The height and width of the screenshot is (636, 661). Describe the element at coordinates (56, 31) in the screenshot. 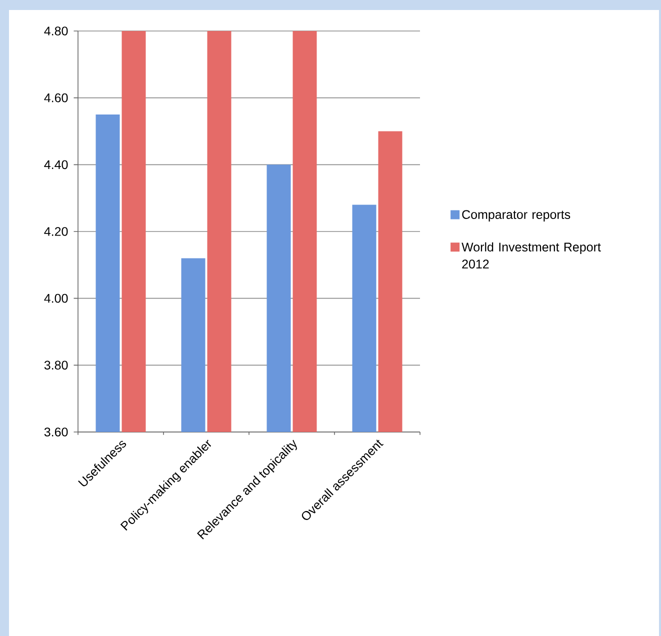

I see `y-tick-label: 4.80` at that location.